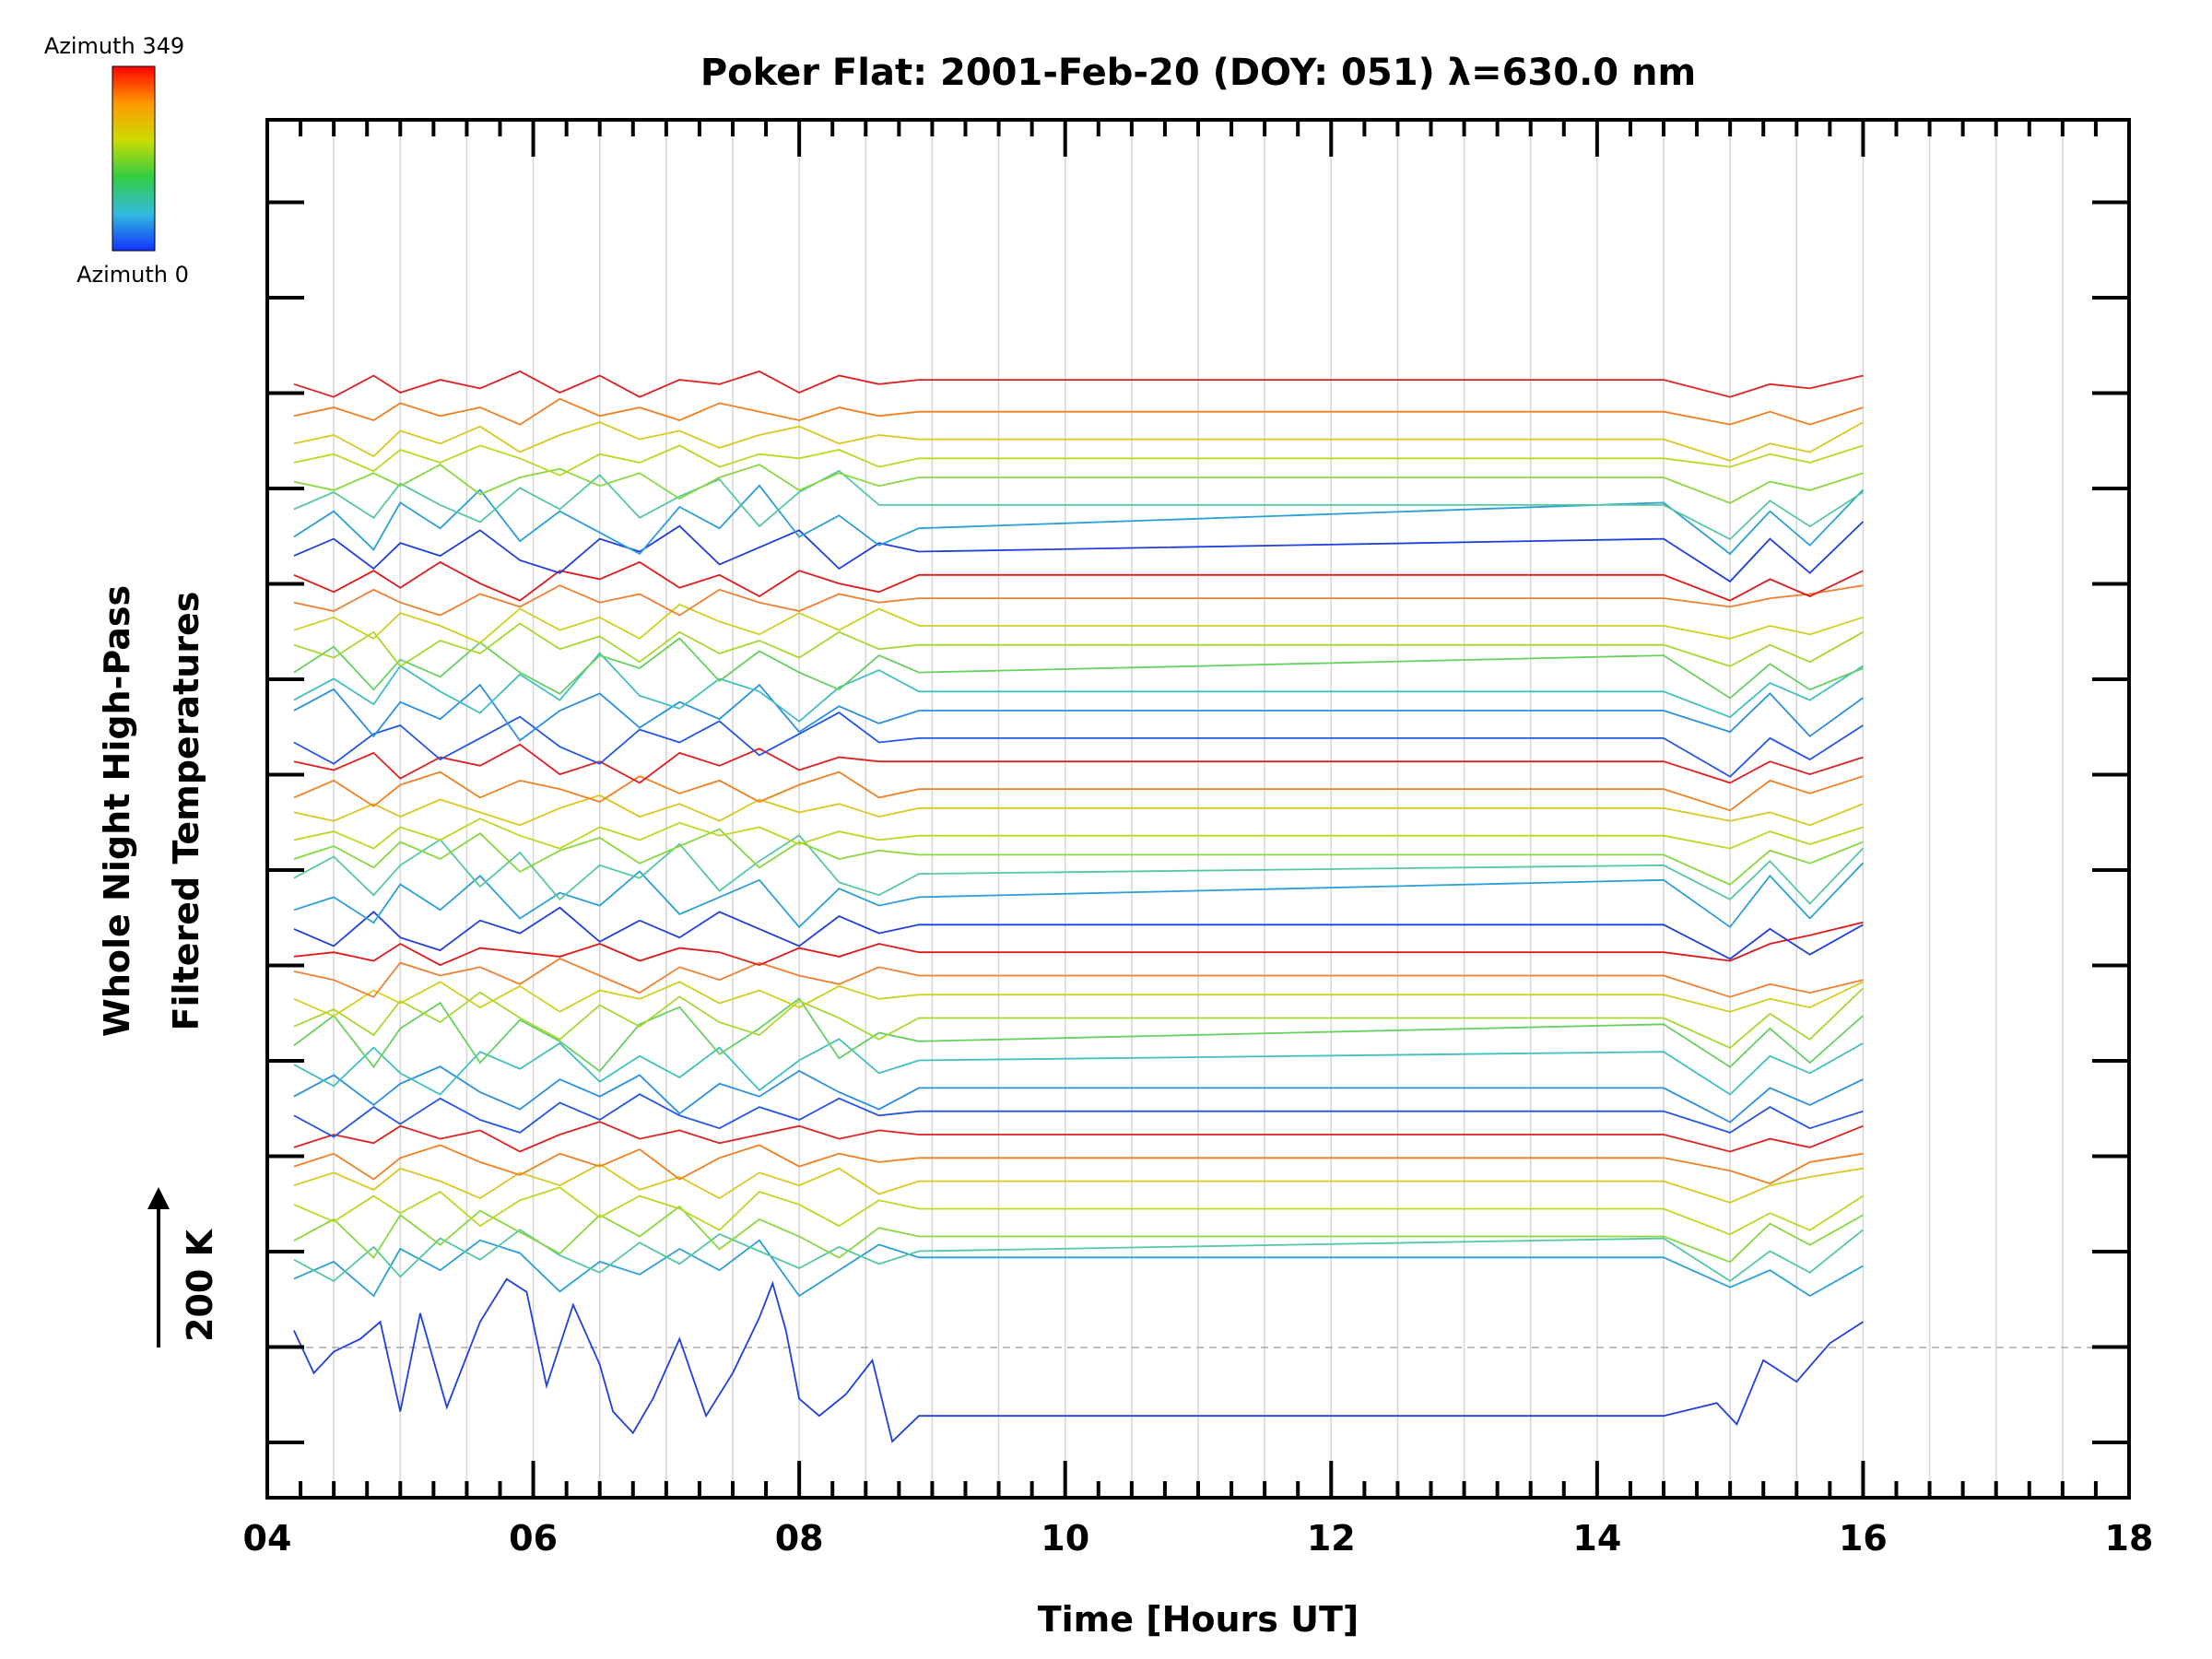  I want to click on x-tick-label: 16, so click(1863, 1538).